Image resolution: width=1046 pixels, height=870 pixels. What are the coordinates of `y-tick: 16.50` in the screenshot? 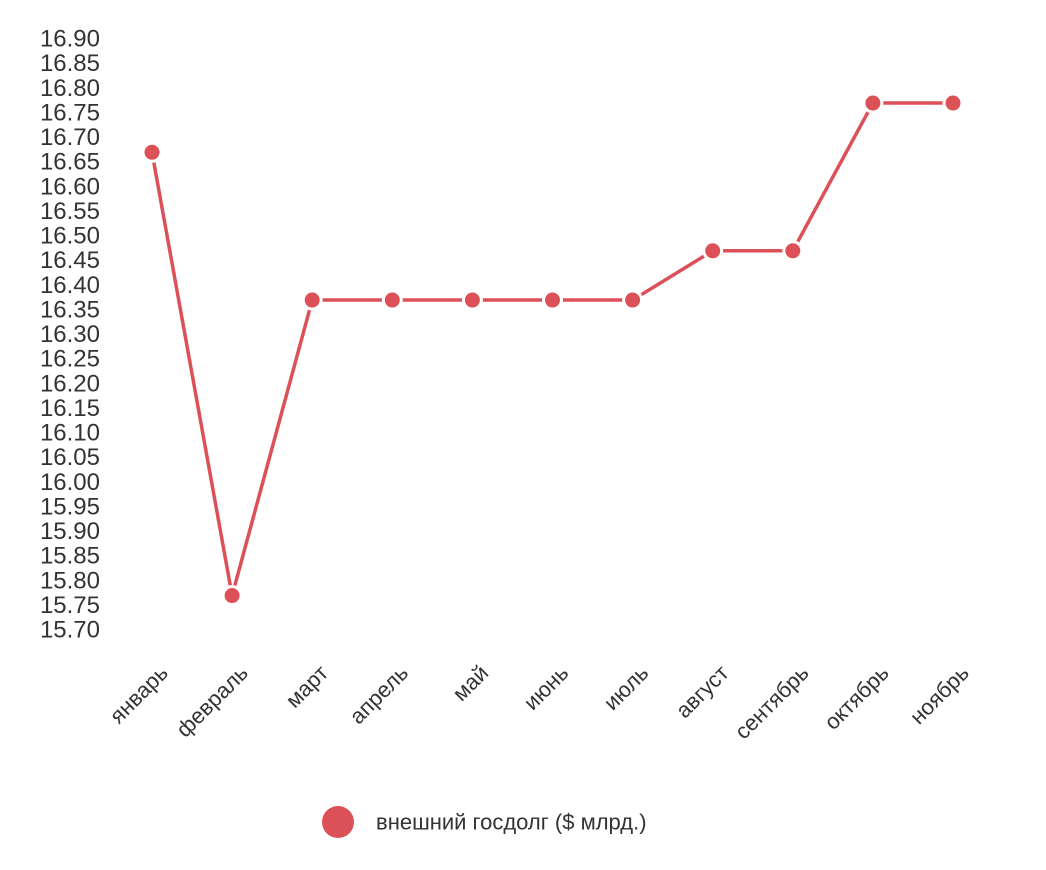 It's located at (70, 236).